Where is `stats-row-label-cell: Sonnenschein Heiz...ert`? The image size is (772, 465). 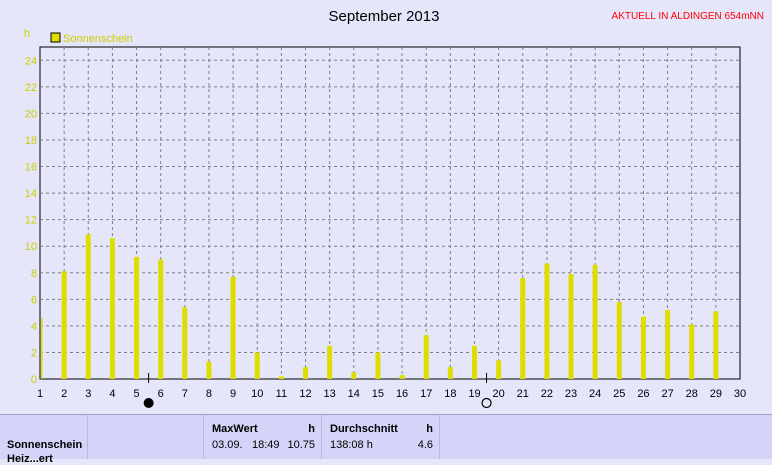 stats-row-label-cell: Sonnenschein Heiz...ert is located at coordinates (44, 440).